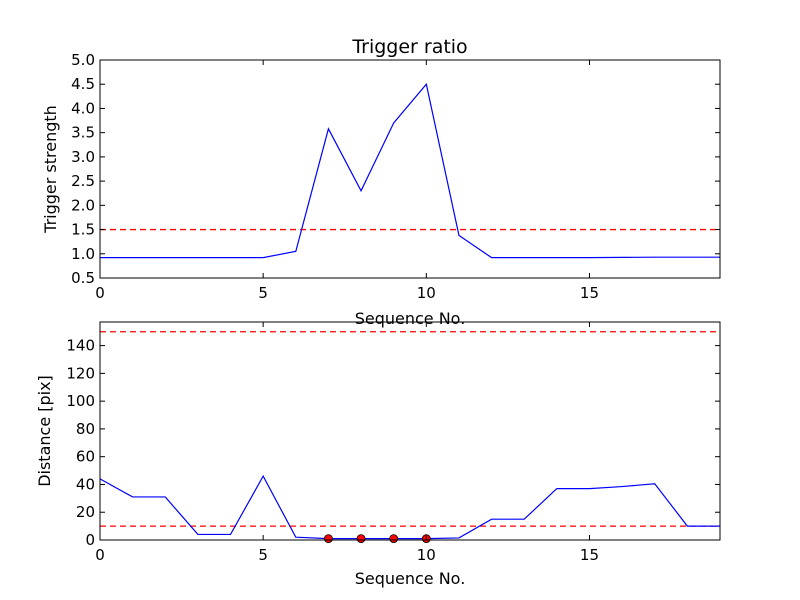 This screenshot has height=600, width=800. I want to click on trigger-ratio-y-tick-label: 2.0, so click(83, 205).